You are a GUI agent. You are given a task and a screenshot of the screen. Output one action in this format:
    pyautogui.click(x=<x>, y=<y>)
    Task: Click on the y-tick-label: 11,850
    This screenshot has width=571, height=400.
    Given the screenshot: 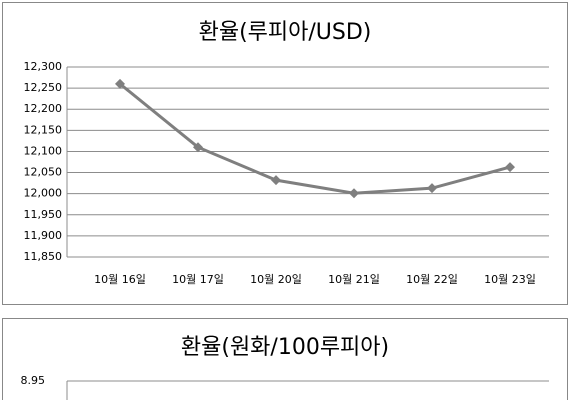 What is the action you would take?
    pyautogui.click(x=43, y=256)
    